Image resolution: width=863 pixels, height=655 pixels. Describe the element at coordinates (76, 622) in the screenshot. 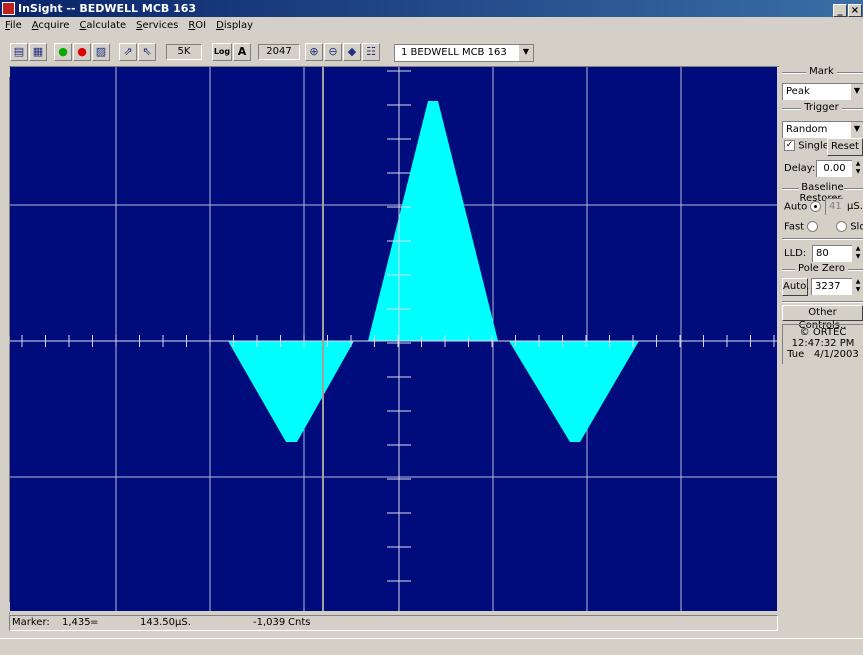

I see `marker-channel: 1,435` at that location.